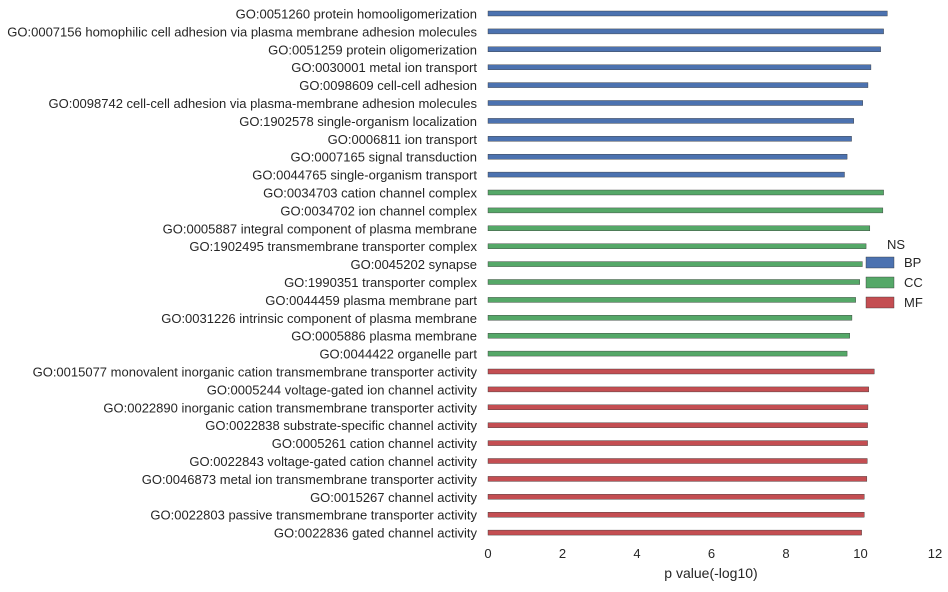  Describe the element at coordinates (912, 262) in the screenshot. I see `legend-label-bp: BP` at that location.